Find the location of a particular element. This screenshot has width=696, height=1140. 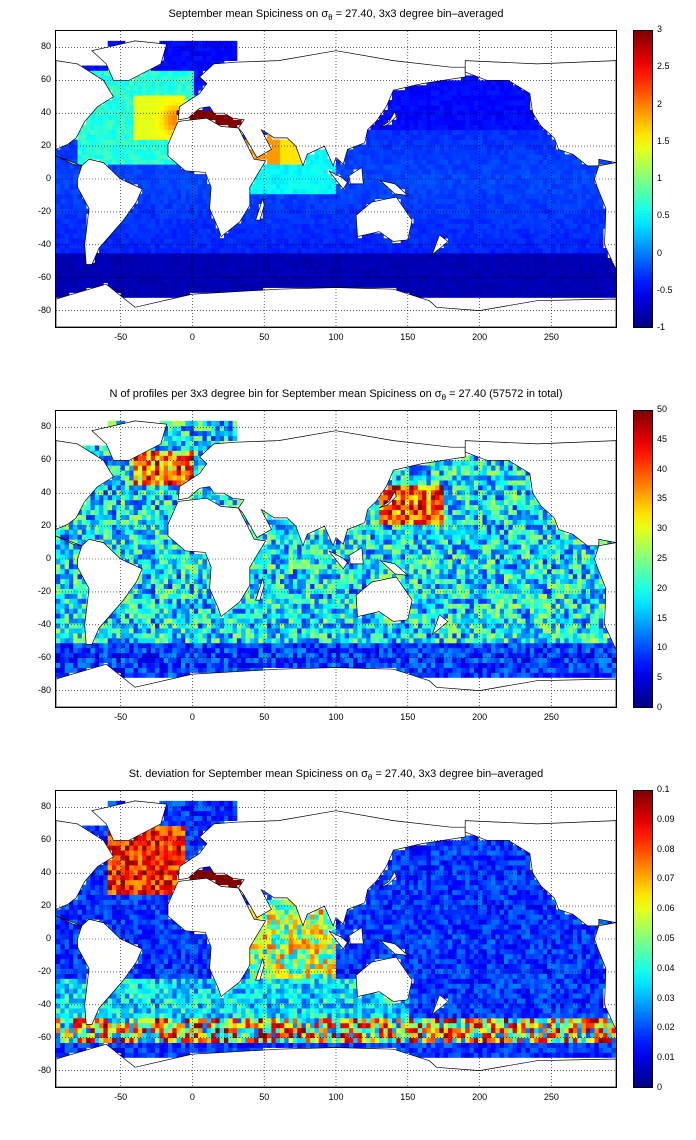

x-tick-label: 250 is located at coordinates (551, 337).